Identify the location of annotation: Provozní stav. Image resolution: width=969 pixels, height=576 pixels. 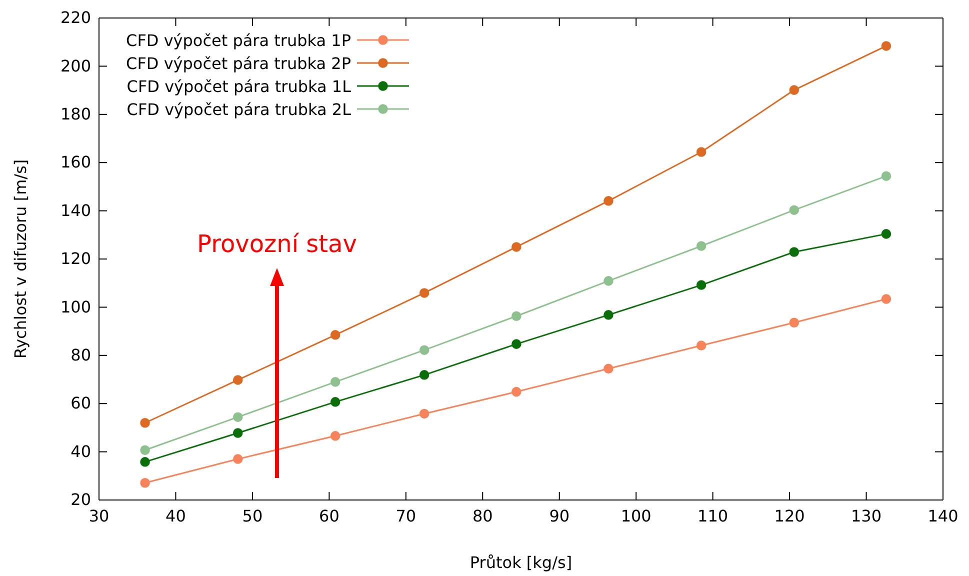
(277, 244).